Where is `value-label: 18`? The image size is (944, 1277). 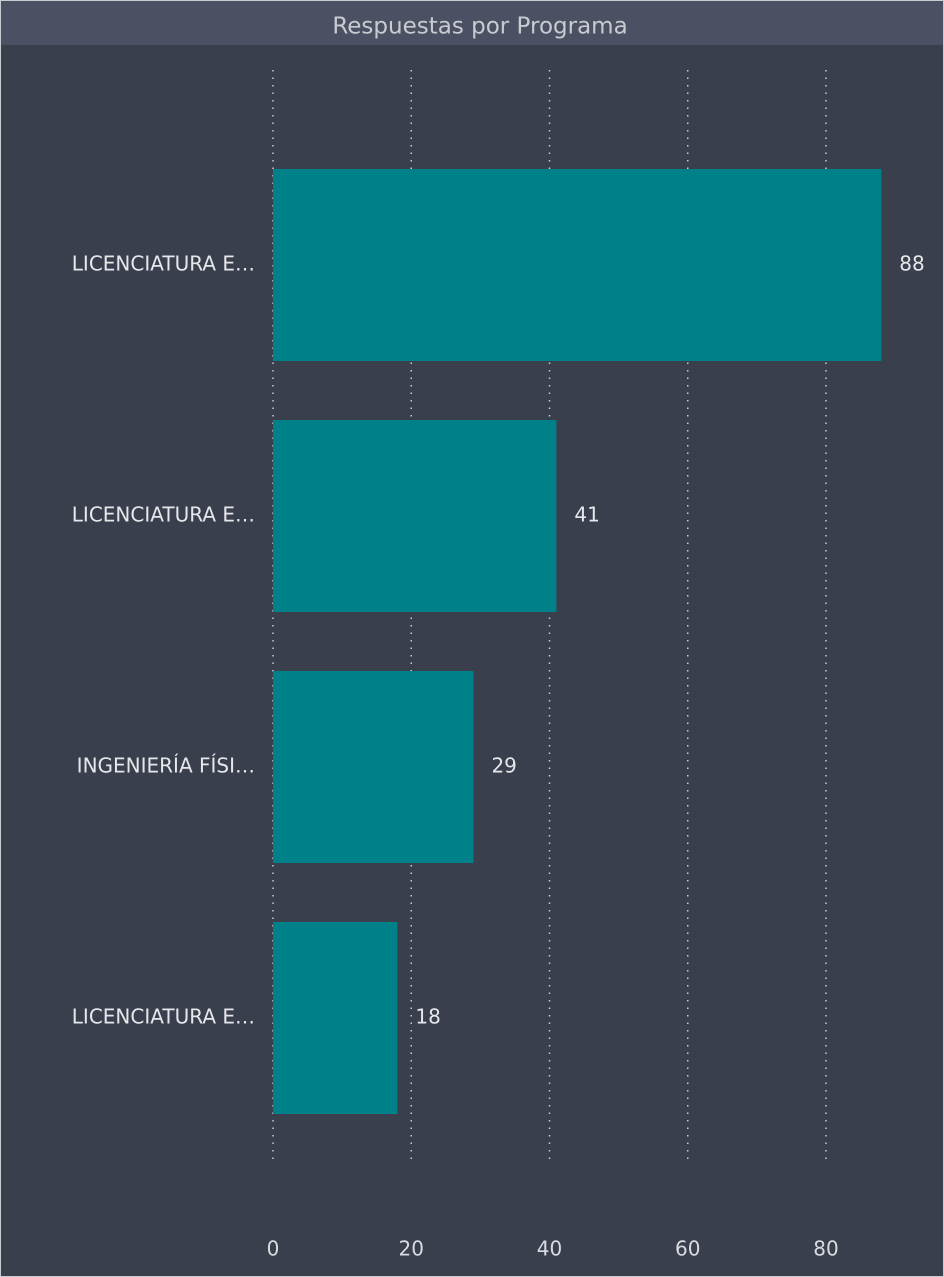 value-label: 18 is located at coordinates (427, 1017).